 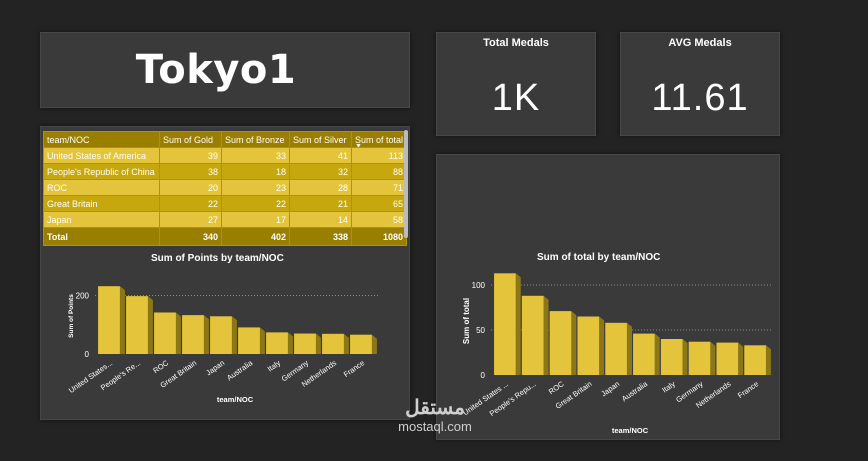 What do you see at coordinates (406, 184) in the screenshot?
I see `table-scrollbar` at bounding box center [406, 184].